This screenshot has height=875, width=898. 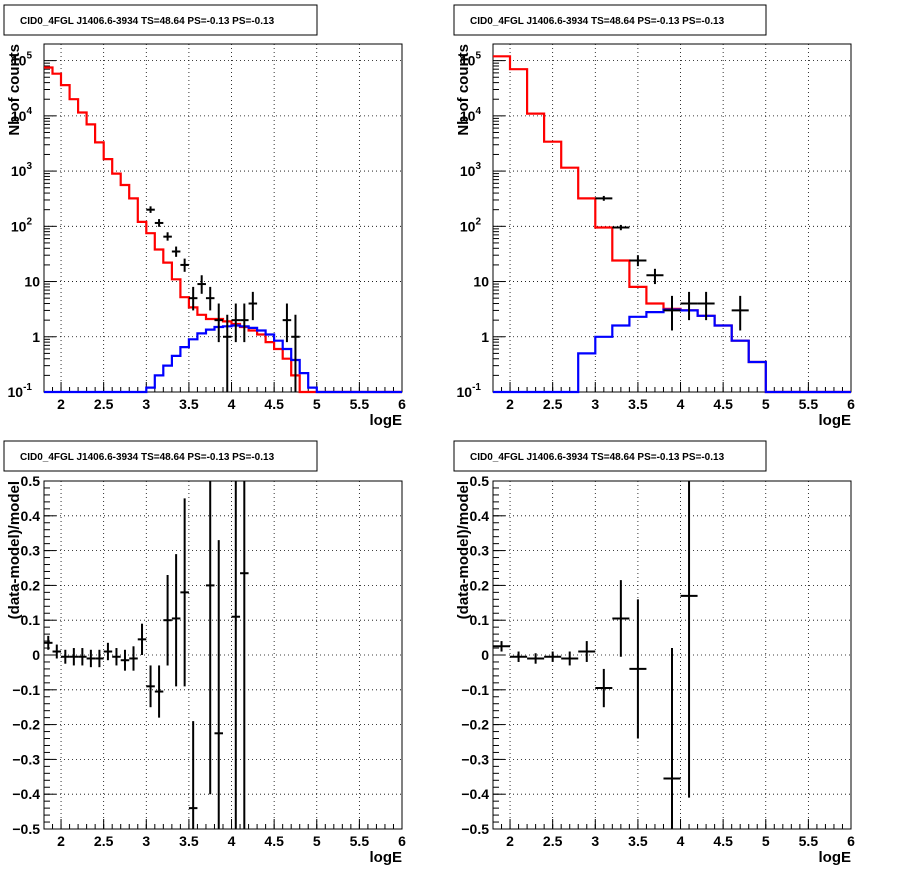 What do you see at coordinates (223, 230) in the screenshot?
I see `model-step-histogram` at bounding box center [223, 230].